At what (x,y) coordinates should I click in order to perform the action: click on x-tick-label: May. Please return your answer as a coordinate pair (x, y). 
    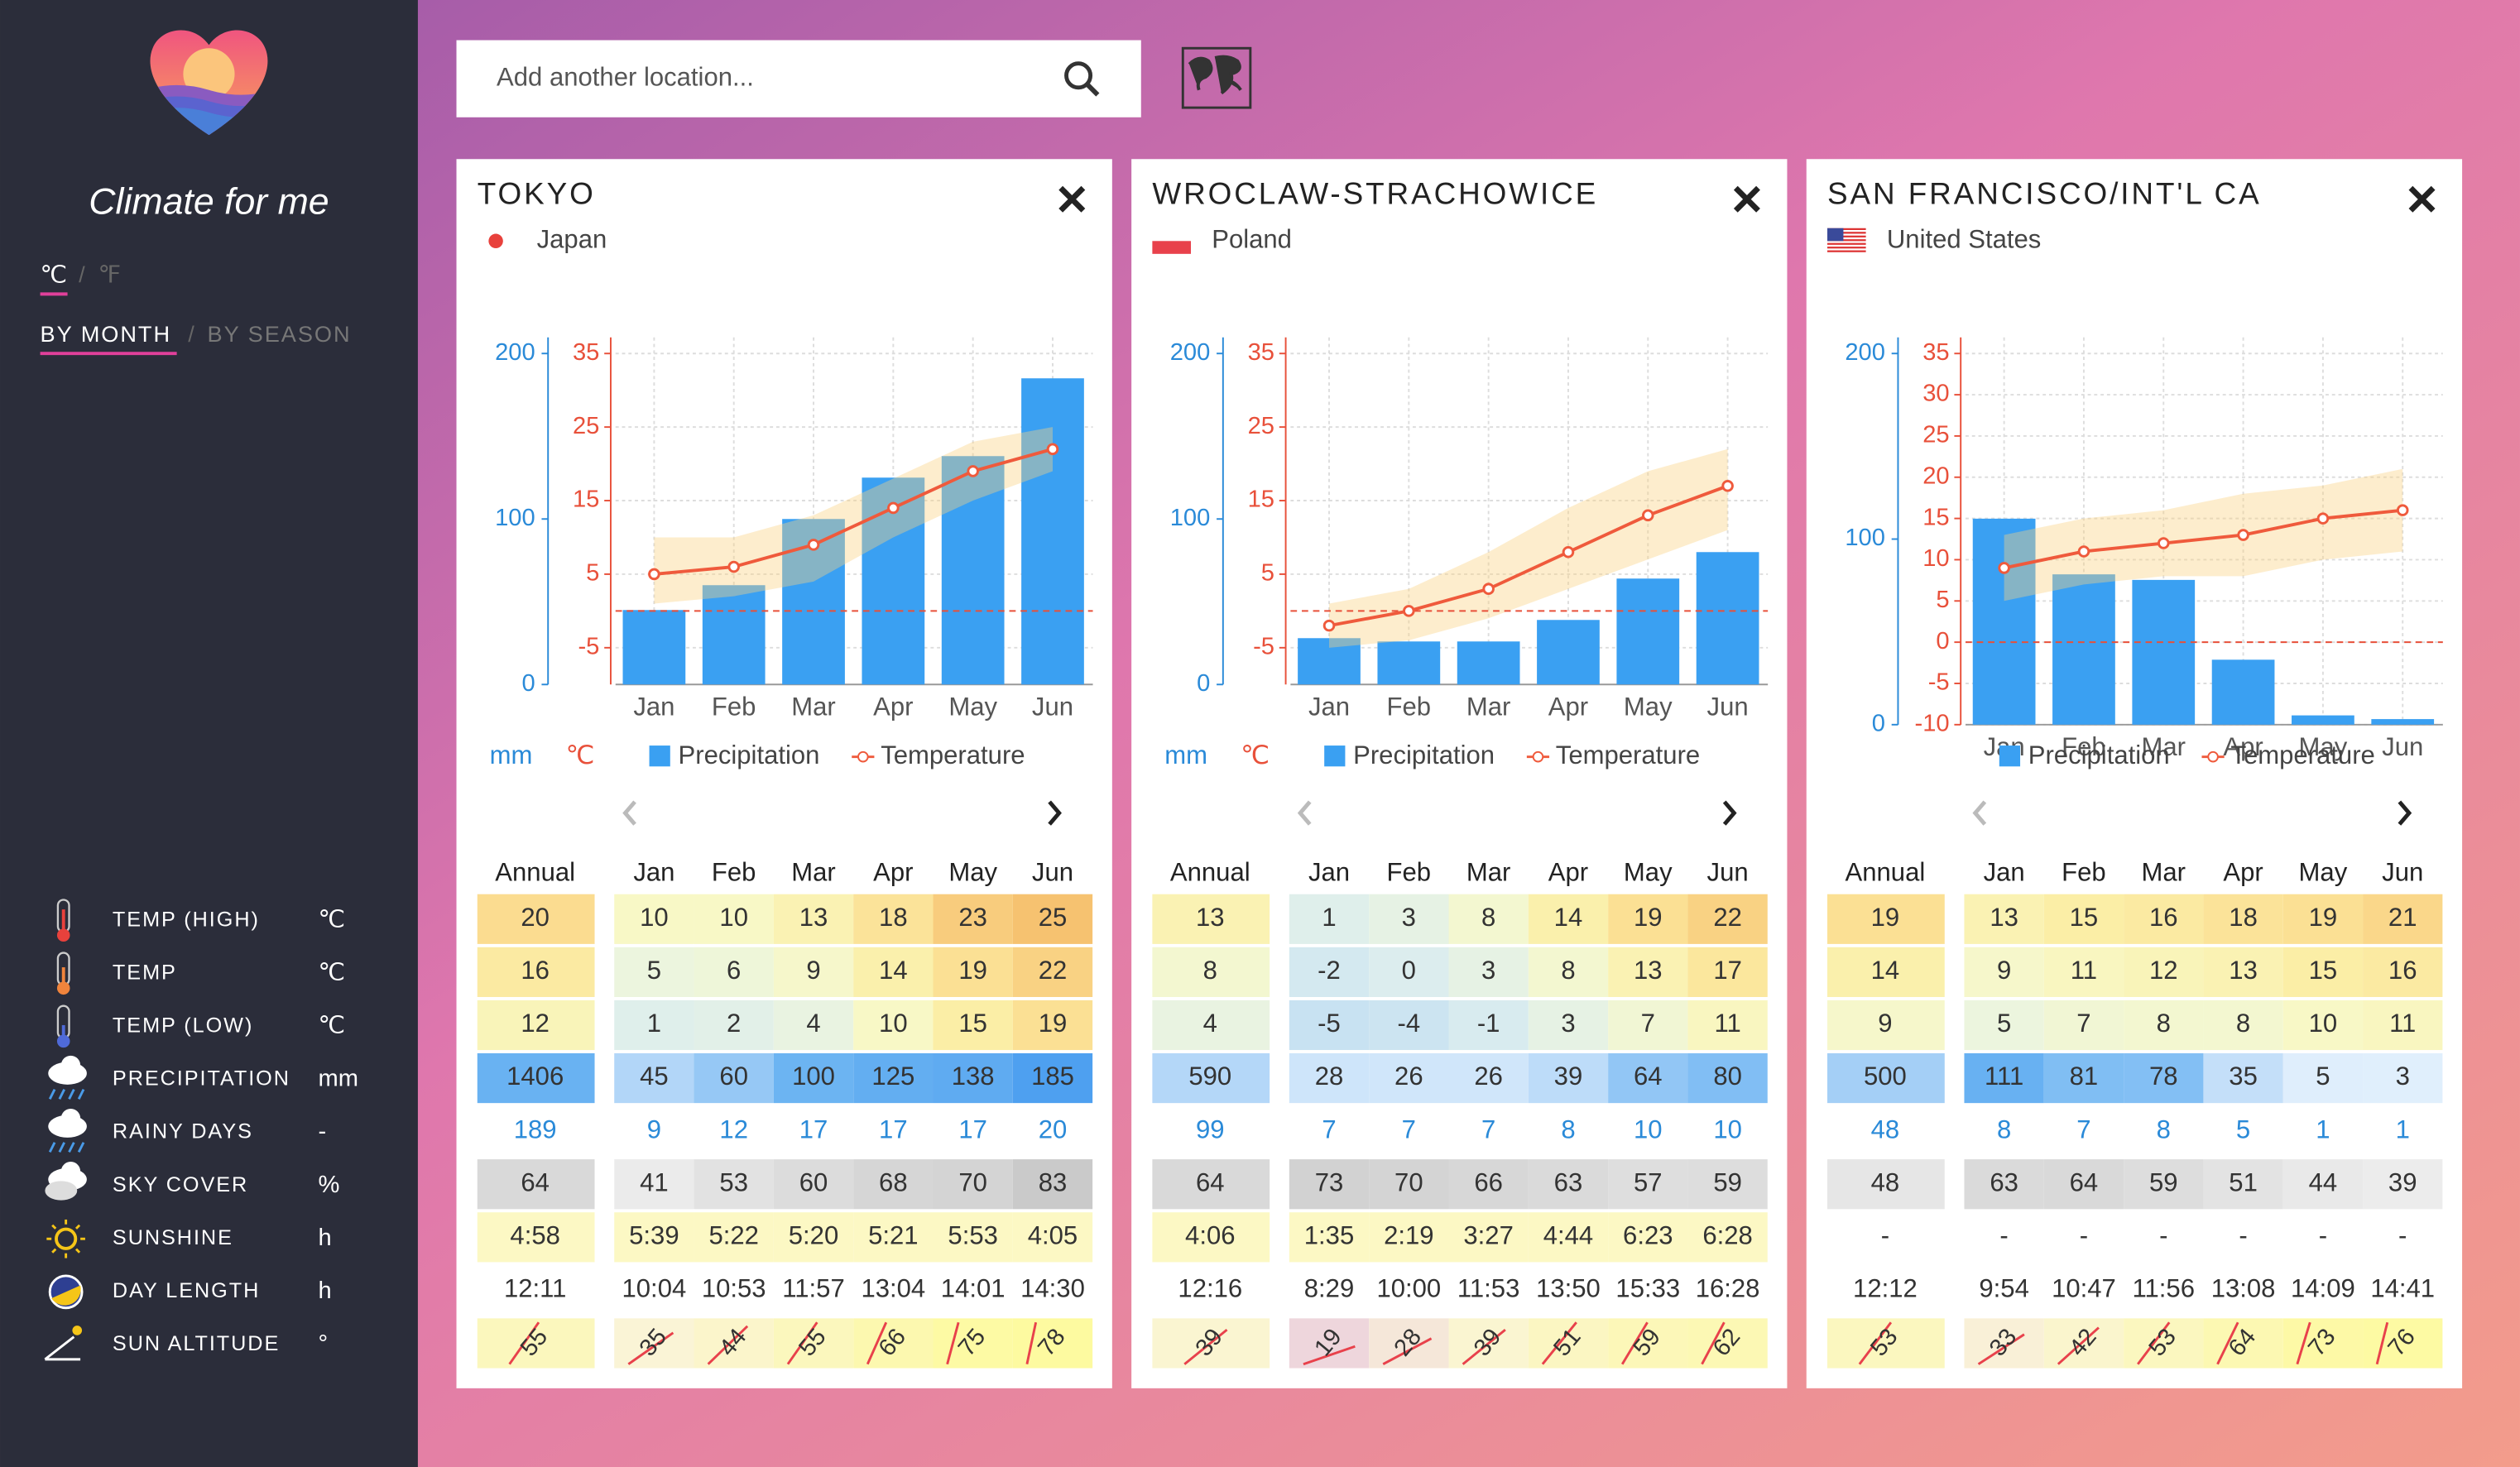
    Looking at the image, I should click on (2323, 746).